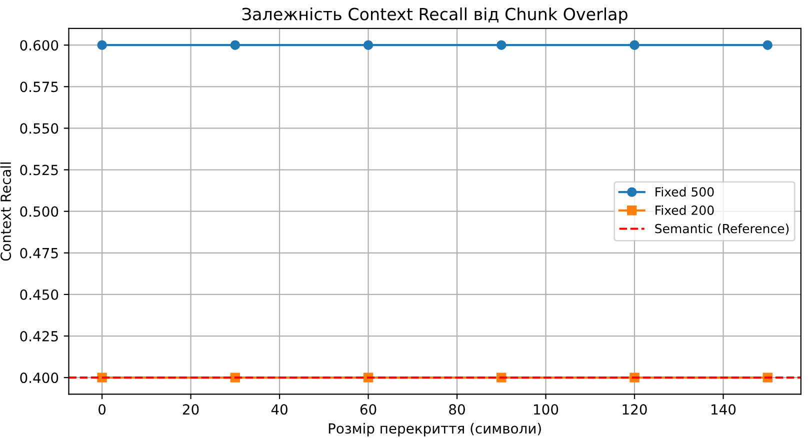 The height and width of the screenshot is (438, 809). I want to click on y-tick-label: 0.550, so click(39, 128).